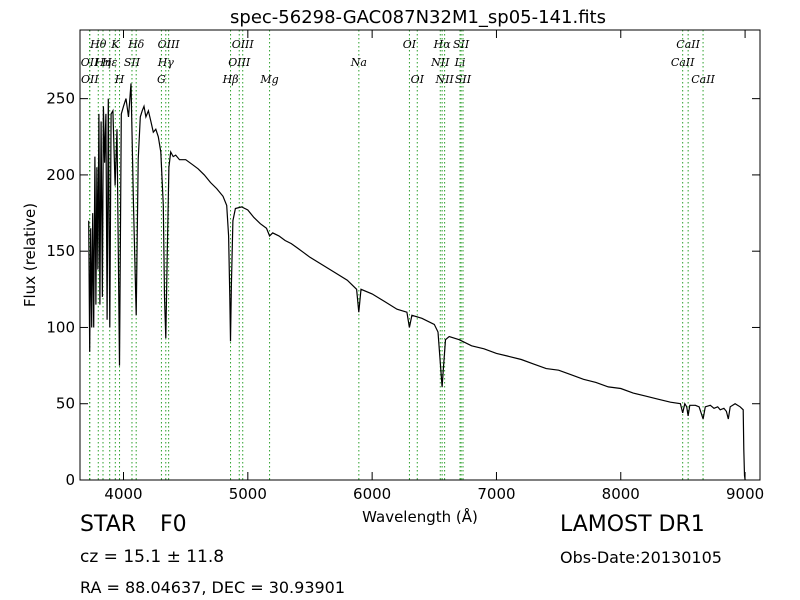 This screenshot has height=600, width=800. Describe the element at coordinates (418, 17) in the screenshot. I see `chart-title: spec-56298-GAC087N32M1_sp05-141.fits` at that location.